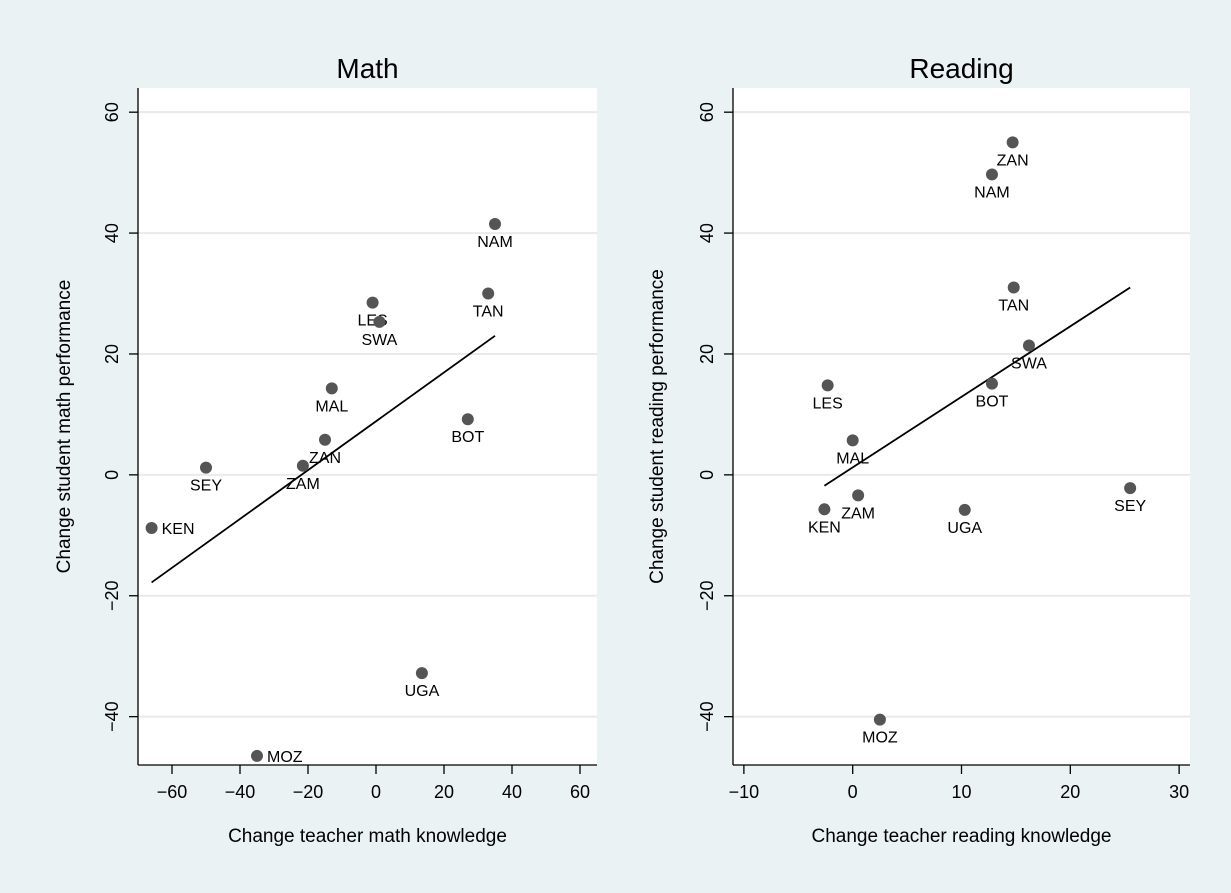 This screenshot has height=893, width=1231. What do you see at coordinates (240, 792) in the screenshot?
I see `math-x-tick-label: −40` at bounding box center [240, 792].